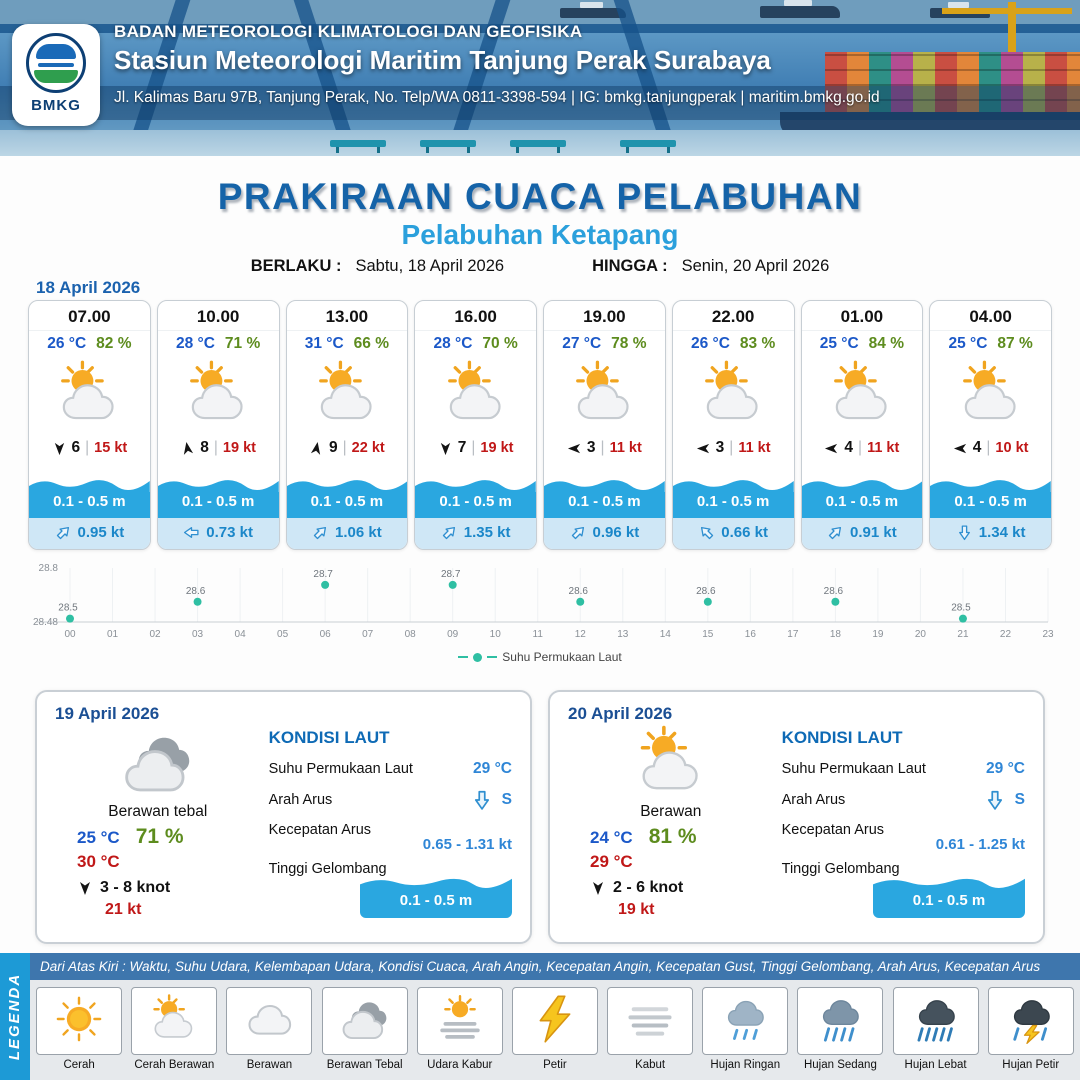 The height and width of the screenshot is (1080, 1080). What do you see at coordinates (89, 505) in the screenshot?
I see `wave-height-value: 0.1 - 0.5 m` at bounding box center [89, 505].